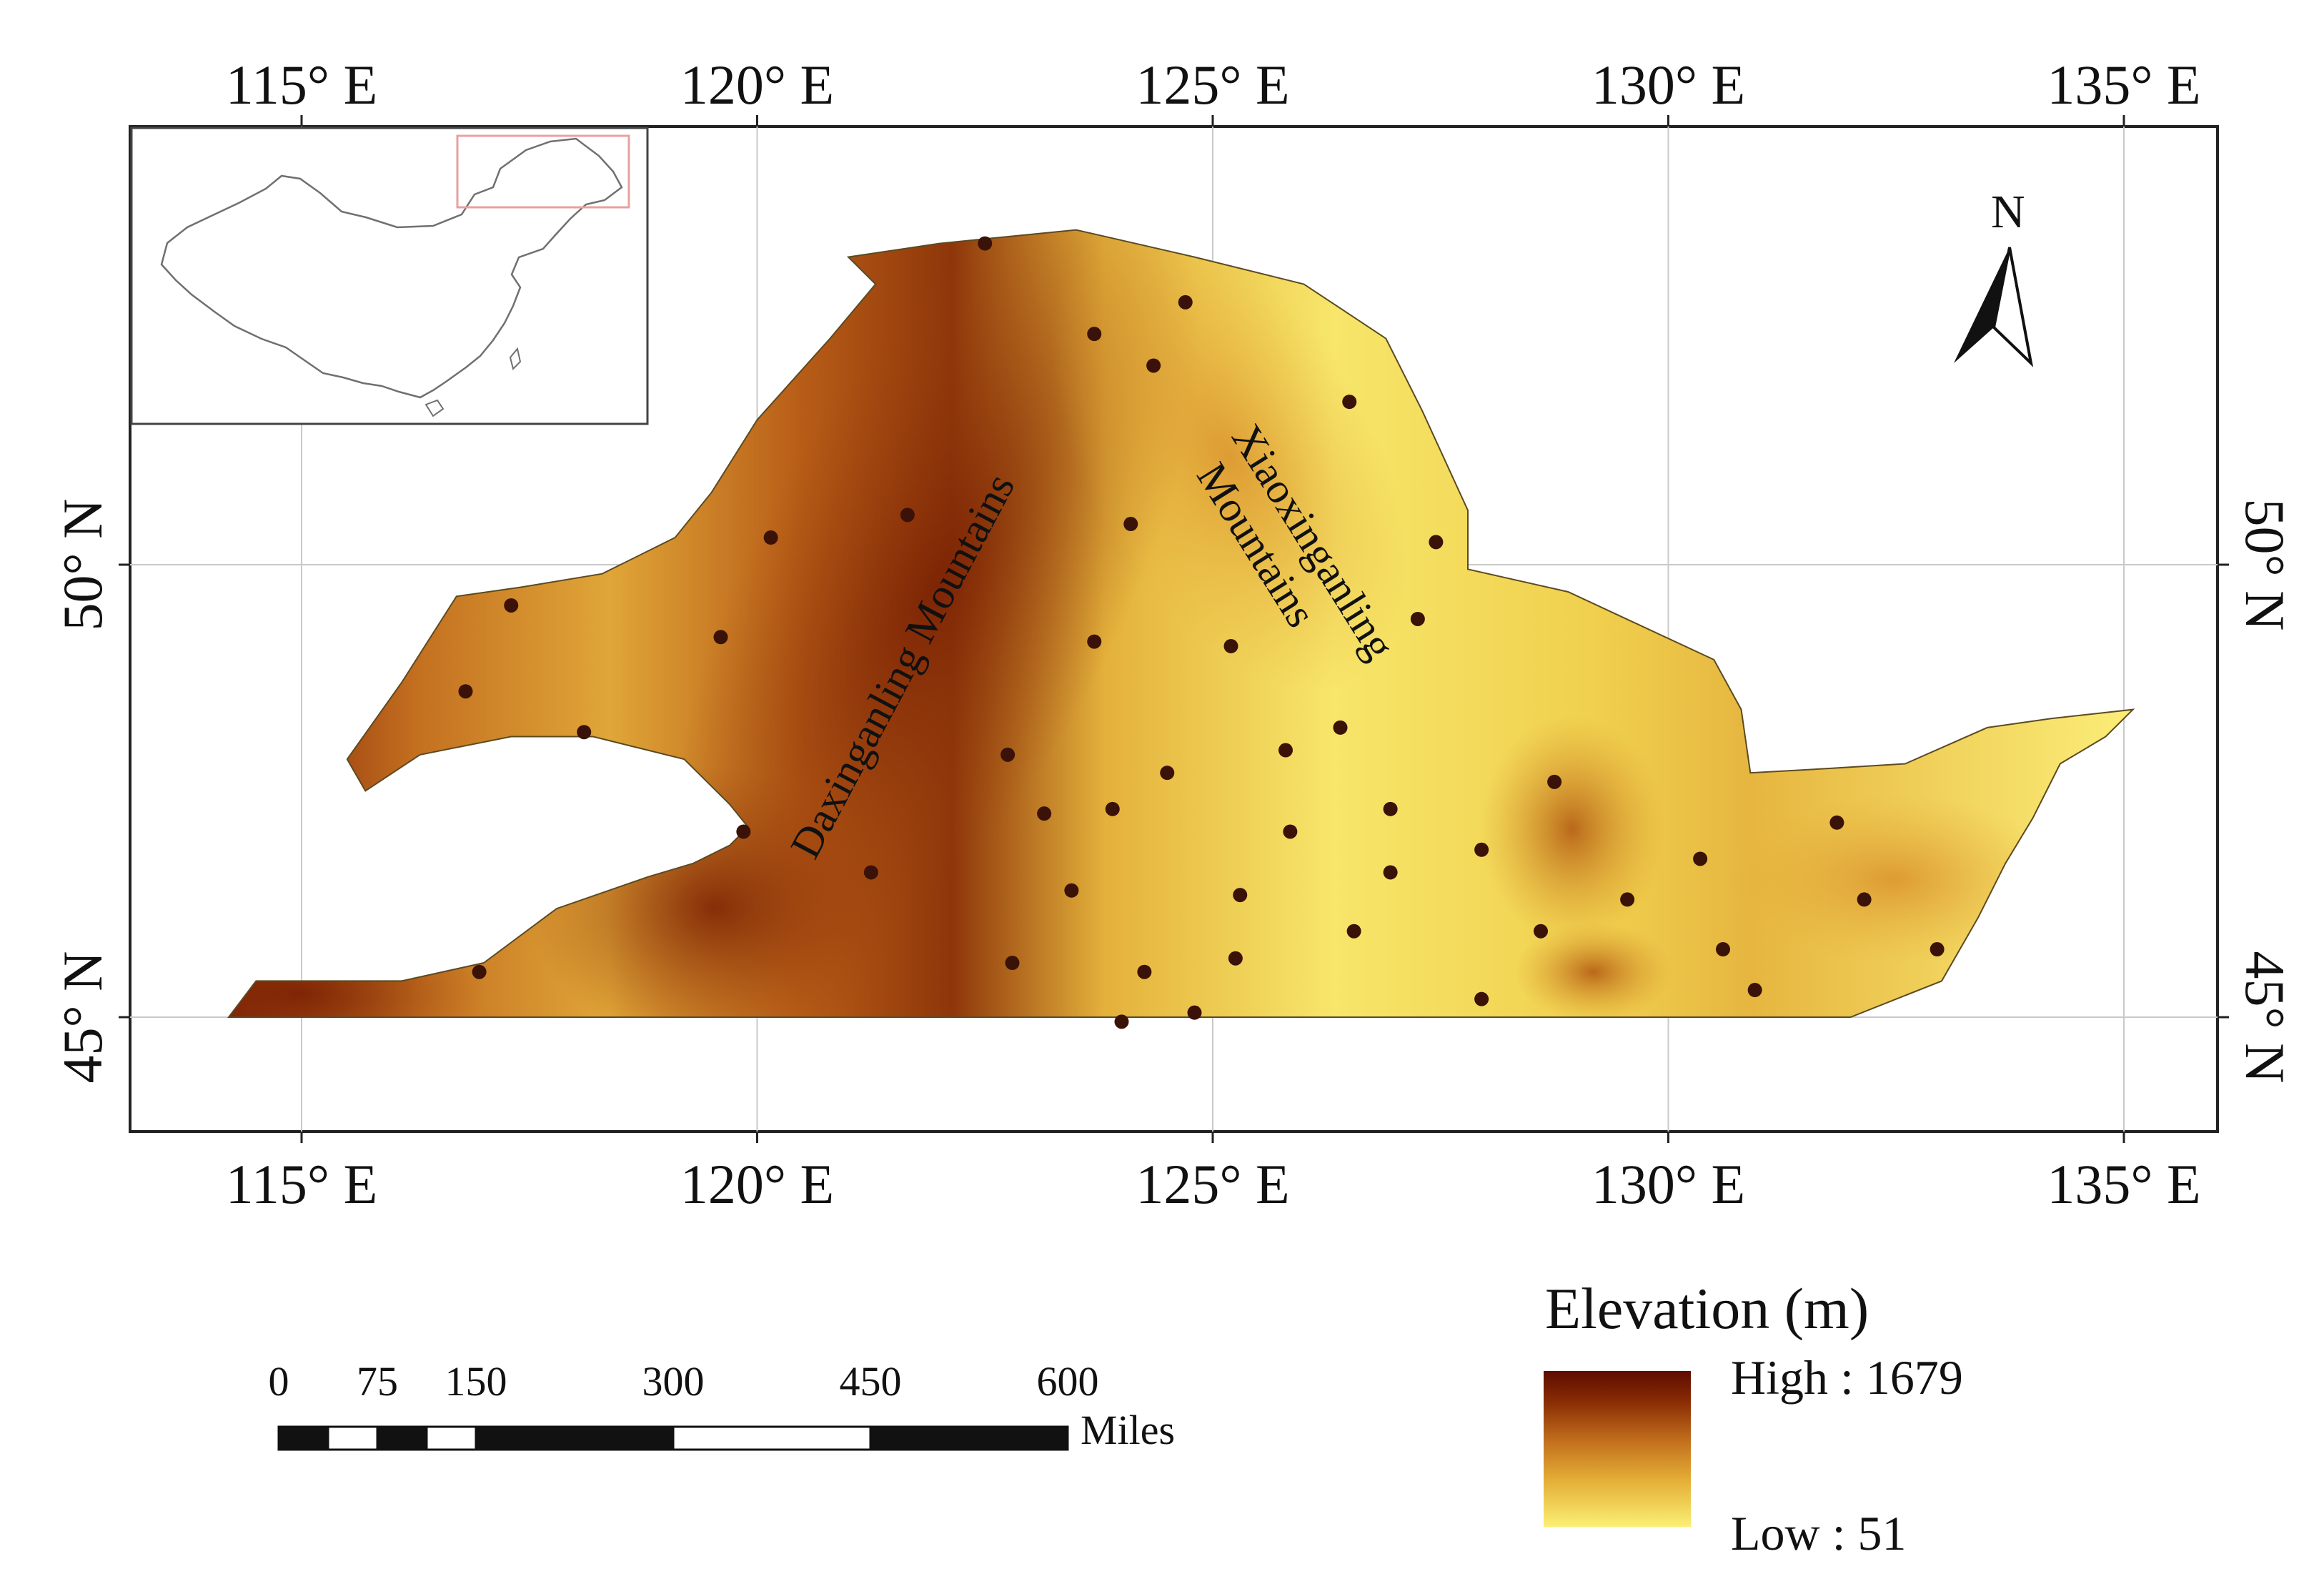 This screenshot has height=1579, width=2324. I want to click on southeast-highland, so click(1593, 970).